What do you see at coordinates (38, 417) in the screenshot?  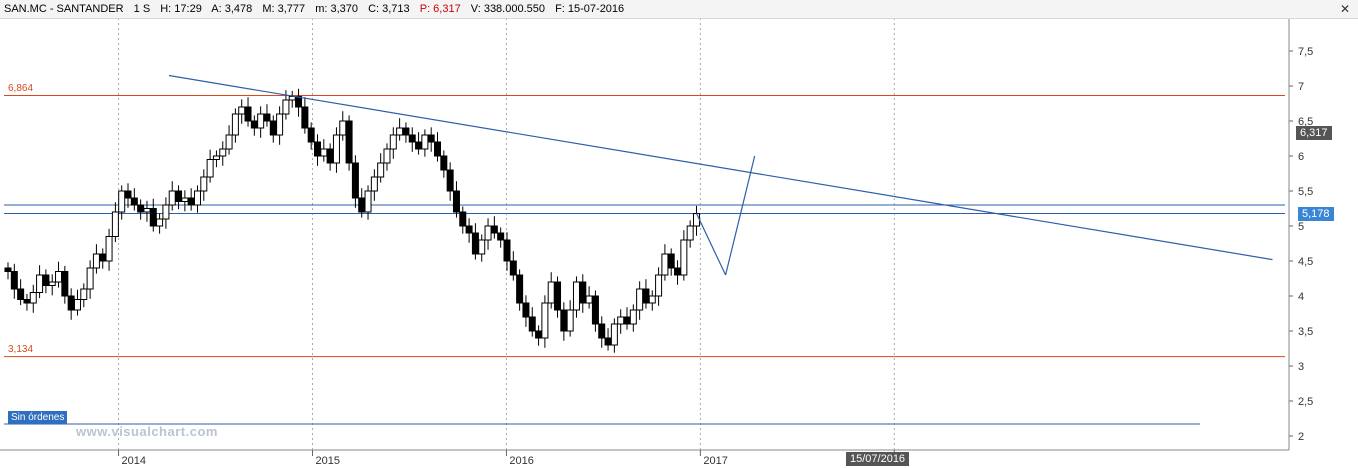 I see `orders-status: Sin órdenes` at bounding box center [38, 417].